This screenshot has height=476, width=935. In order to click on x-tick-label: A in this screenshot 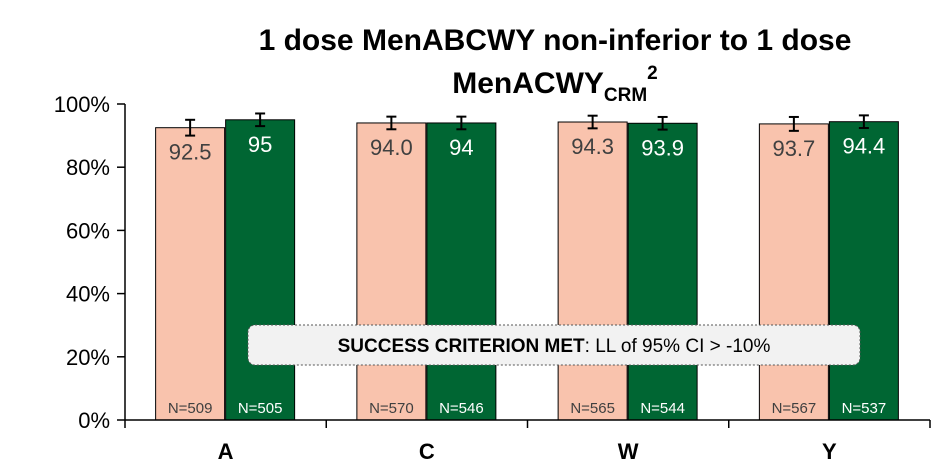, I will do `click(226, 451)`.